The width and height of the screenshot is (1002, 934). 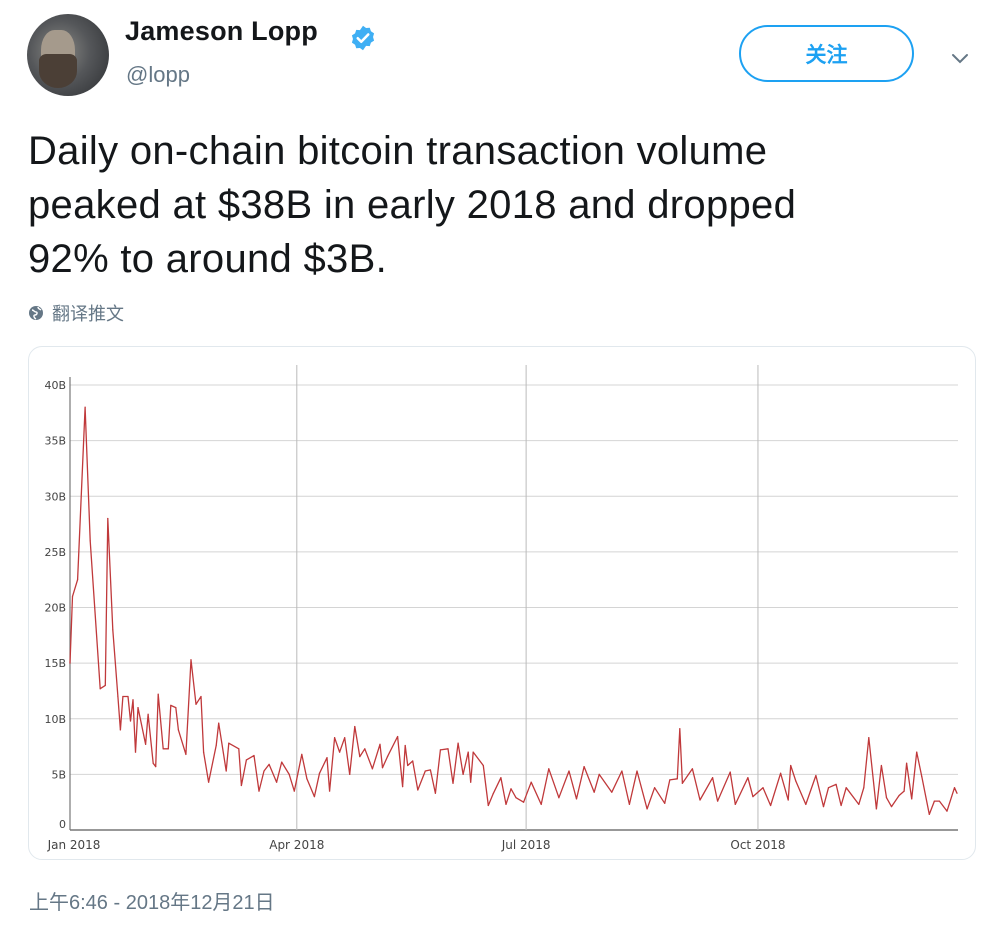 What do you see at coordinates (207, 259) in the screenshot?
I see `tweet-line: 92% to around $3B.` at bounding box center [207, 259].